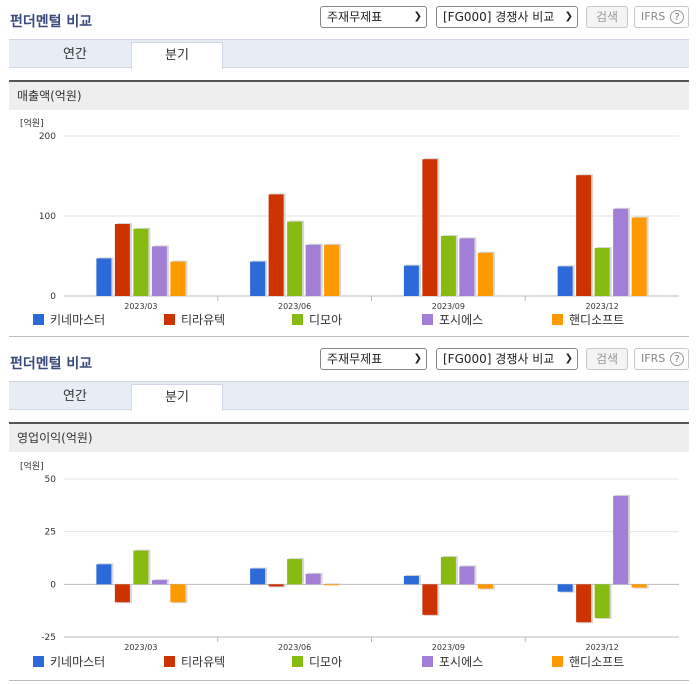  Describe the element at coordinates (47, 137) in the screenshot. I see `y-tick-label: 200` at that location.